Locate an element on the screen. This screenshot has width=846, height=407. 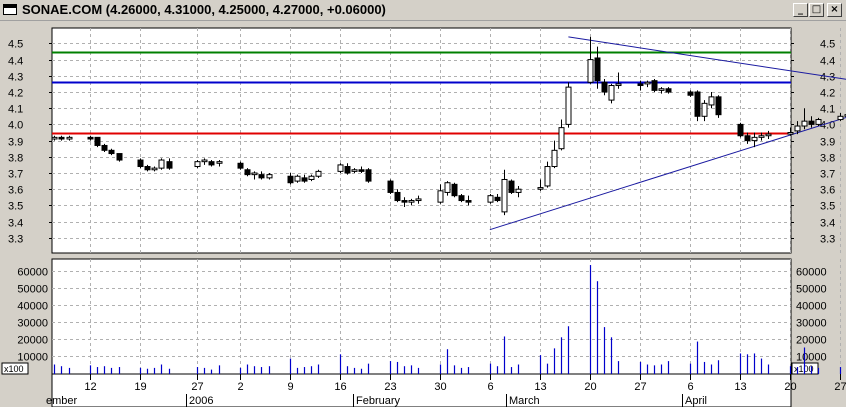
volume-unit-left: x100 is located at coordinates (14, 369).